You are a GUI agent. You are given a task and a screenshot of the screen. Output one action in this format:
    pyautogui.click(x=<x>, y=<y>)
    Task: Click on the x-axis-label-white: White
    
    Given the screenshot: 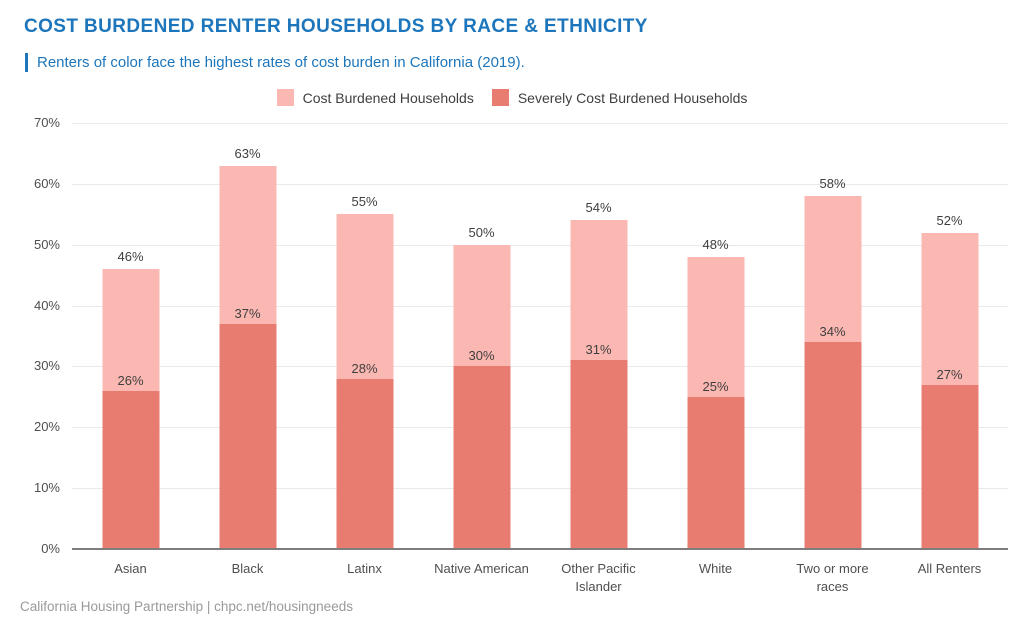 What is the action you would take?
    pyautogui.click(x=715, y=568)
    